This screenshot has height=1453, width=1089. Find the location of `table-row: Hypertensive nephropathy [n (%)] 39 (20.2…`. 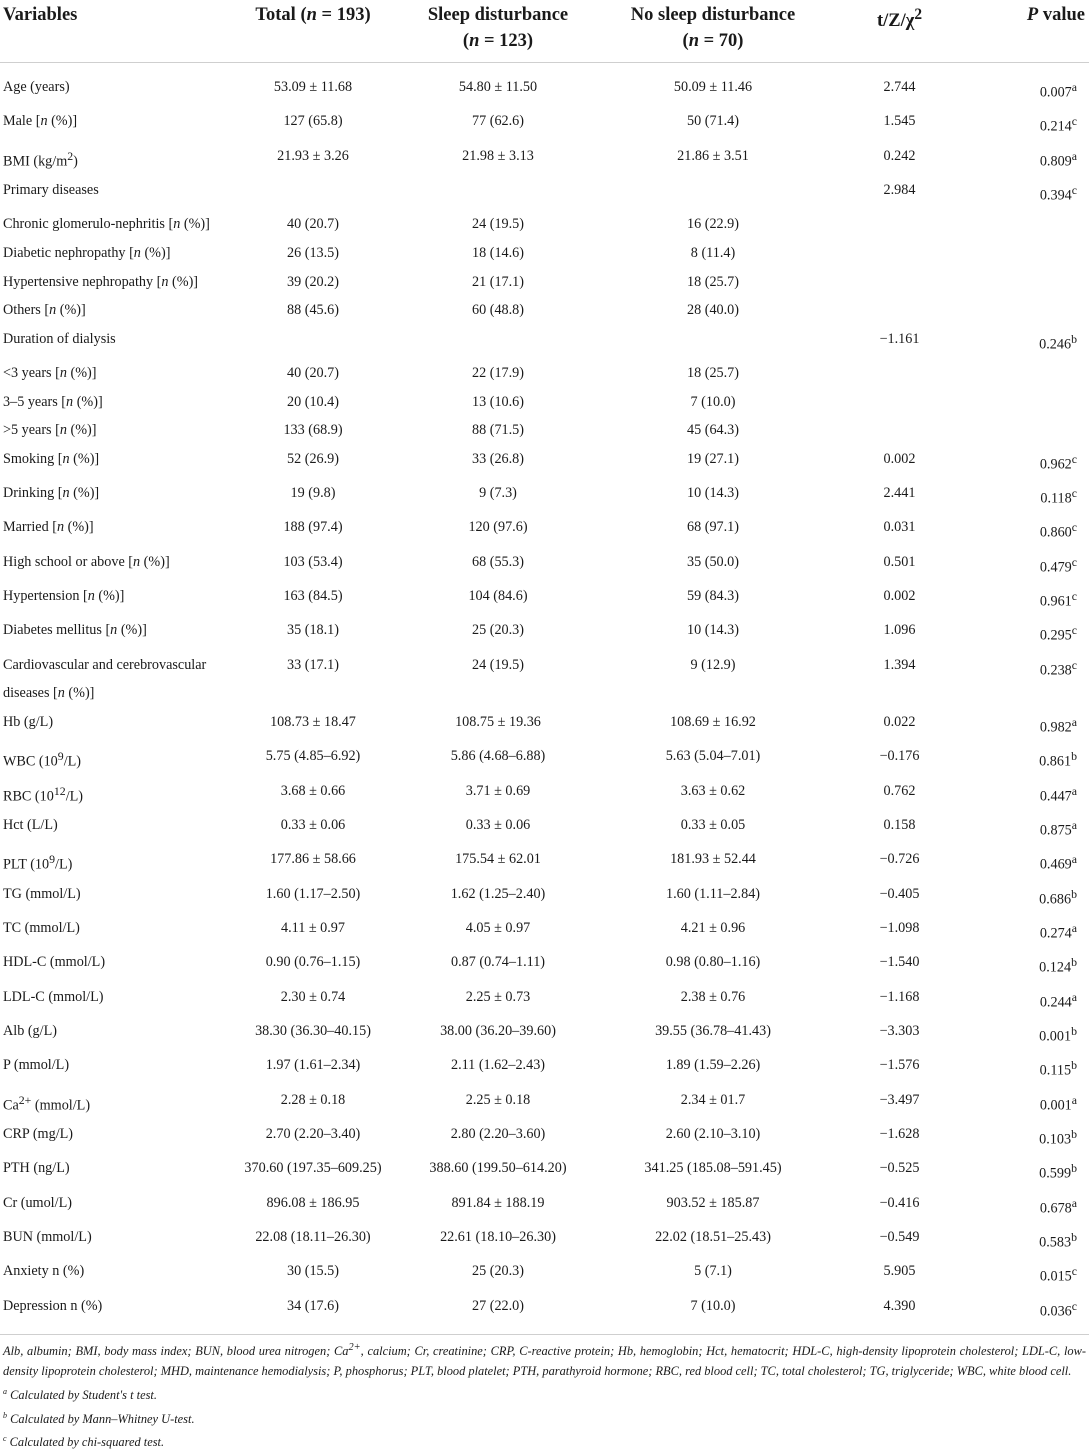

table-row: Hypertensive nephropathy [n (%)] 39 (20.2… is located at coordinates (544, 282).